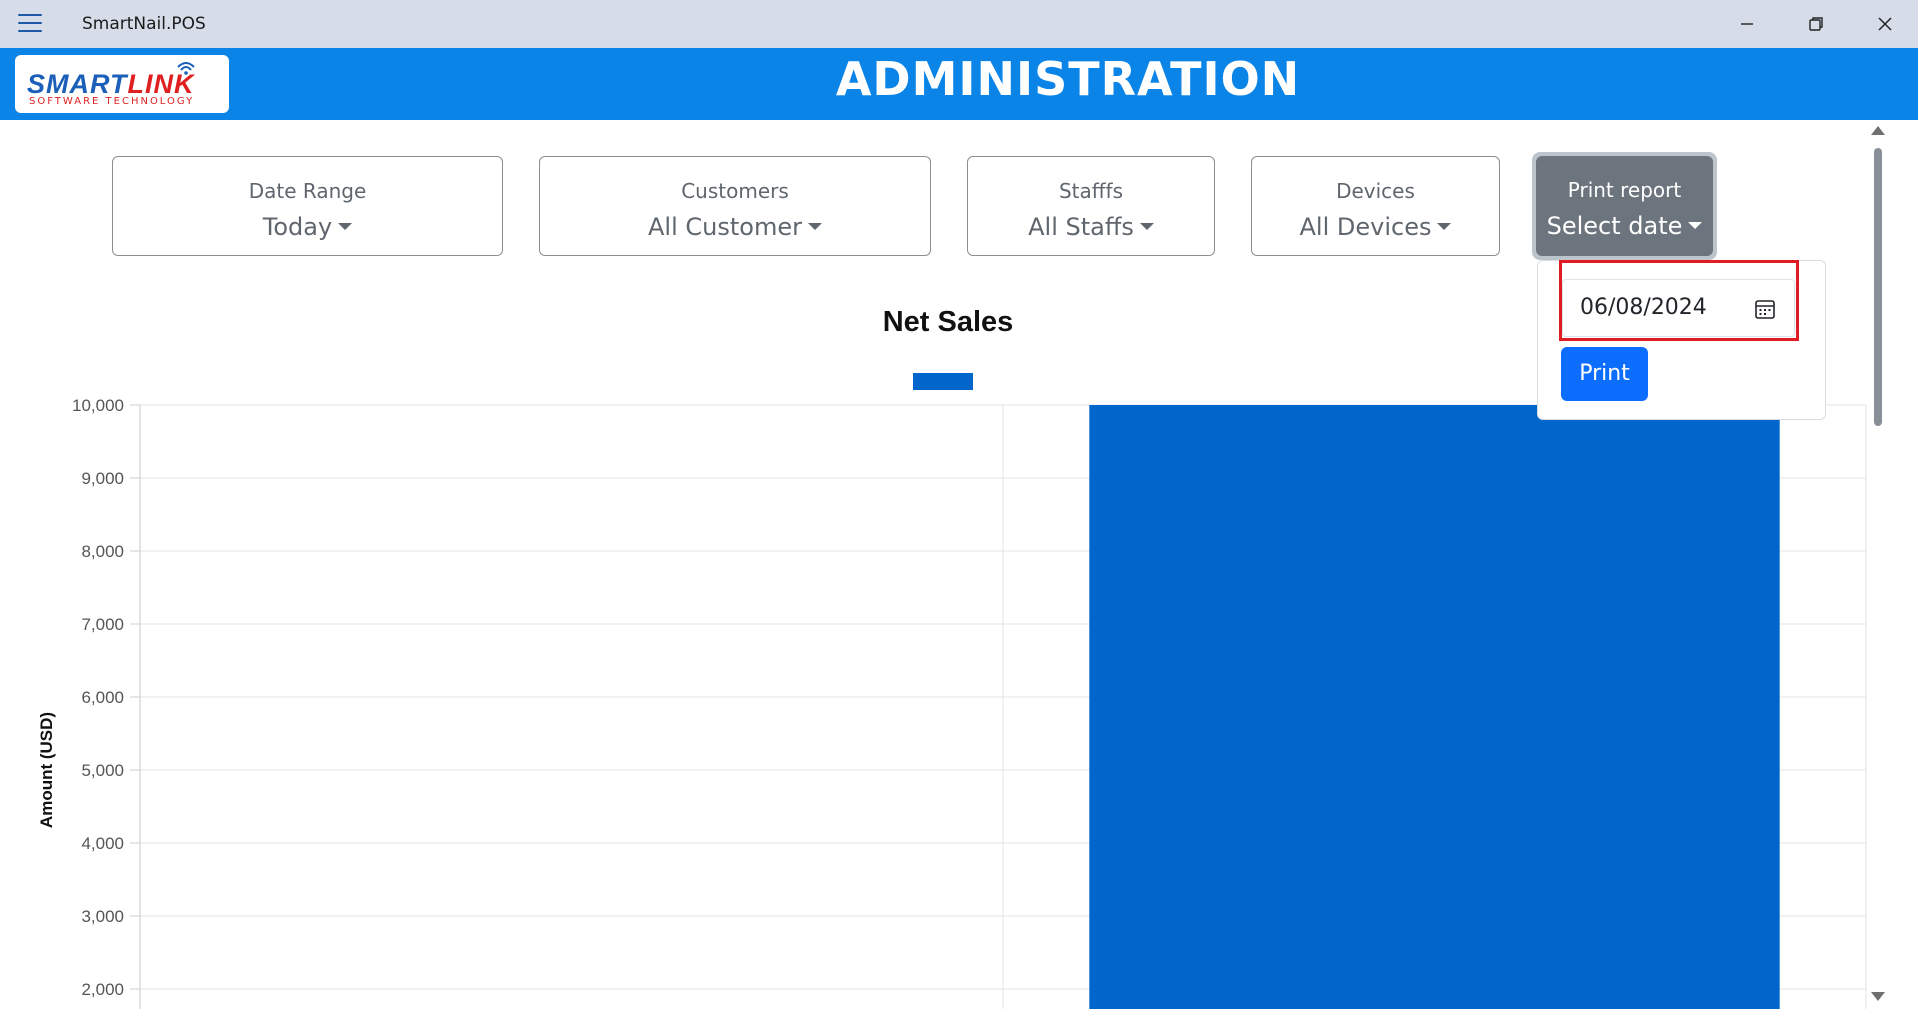 This screenshot has width=1918, height=1009. I want to click on devices-value: All Devices, so click(1376, 227).